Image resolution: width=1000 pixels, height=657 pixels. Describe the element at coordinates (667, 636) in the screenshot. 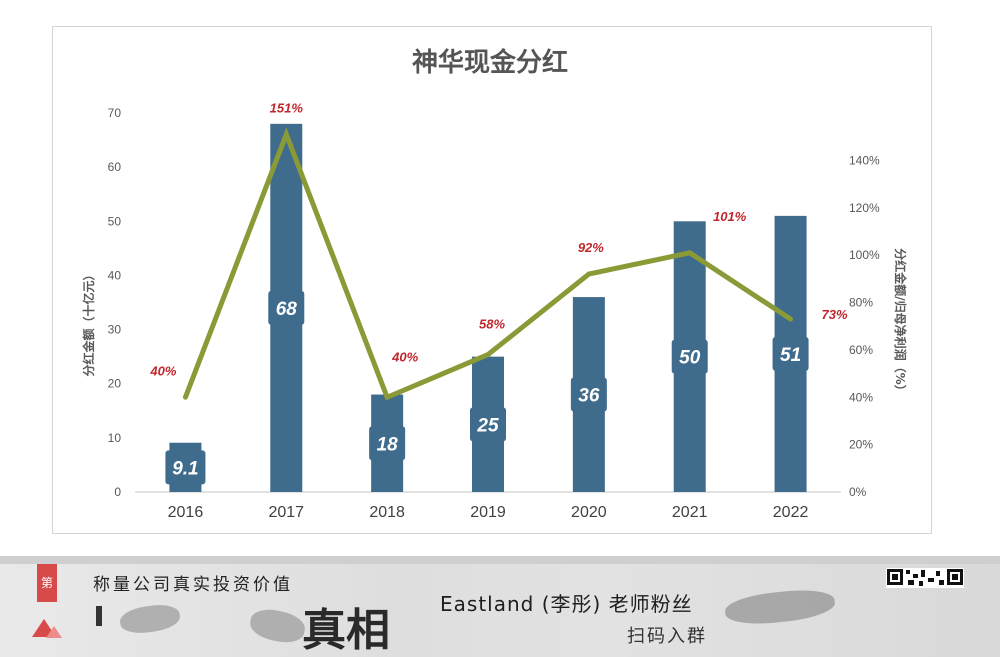

I see `banner-scan-text: 扫码入群` at that location.